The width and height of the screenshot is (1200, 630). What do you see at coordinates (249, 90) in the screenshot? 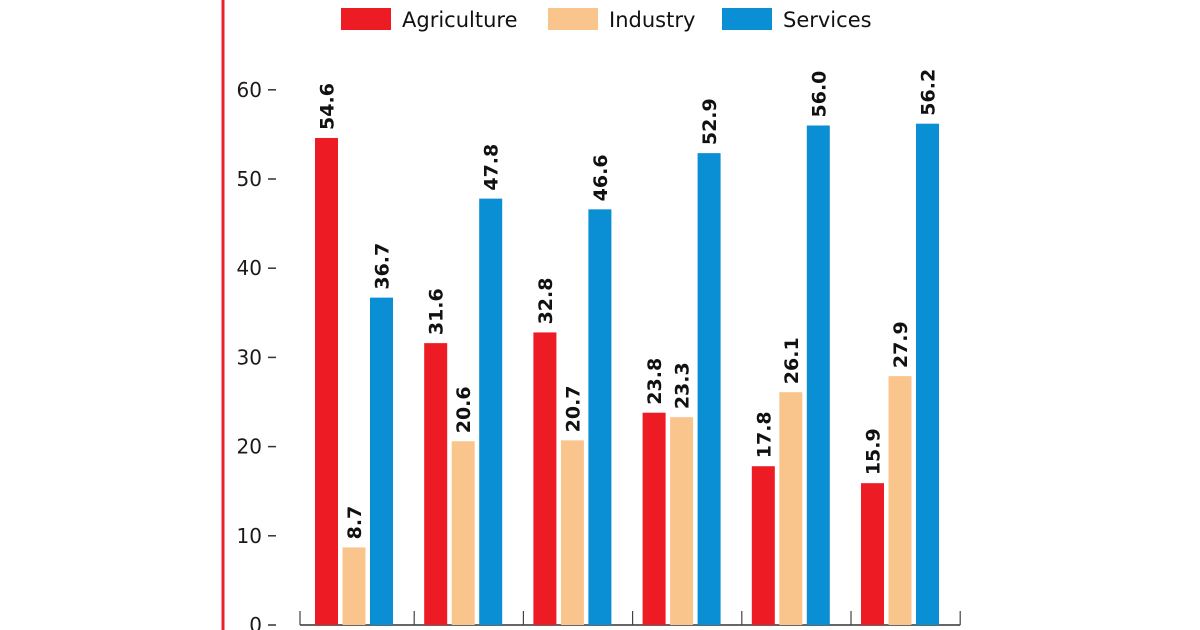
I see `y-tick-label: 60` at bounding box center [249, 90].